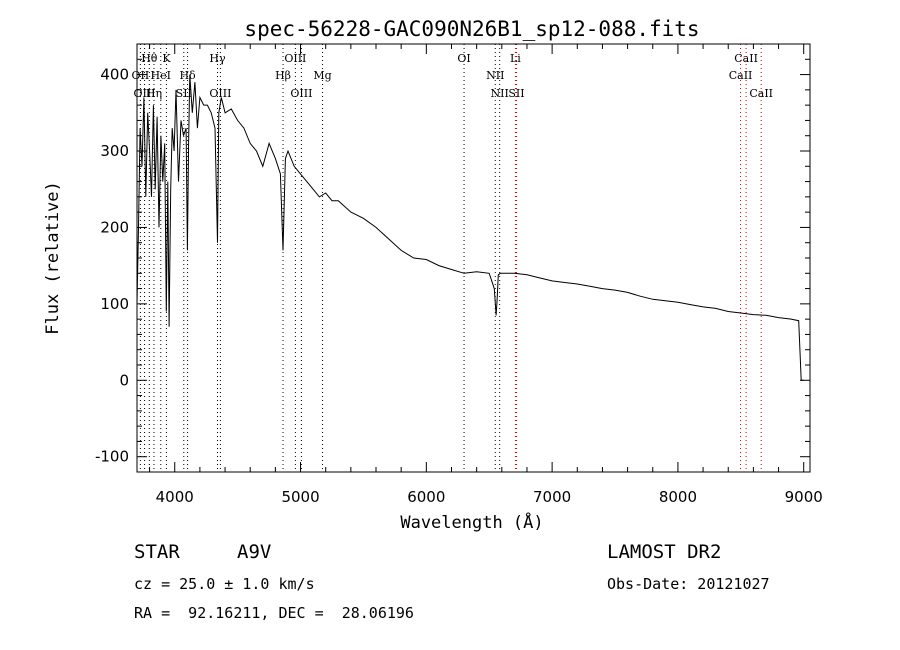 The image size is (900, 650). What do you see at coordinates (426, 497) in the screenshot?
I see `x-tick-label: 6000` at bounding box center [426, 497].